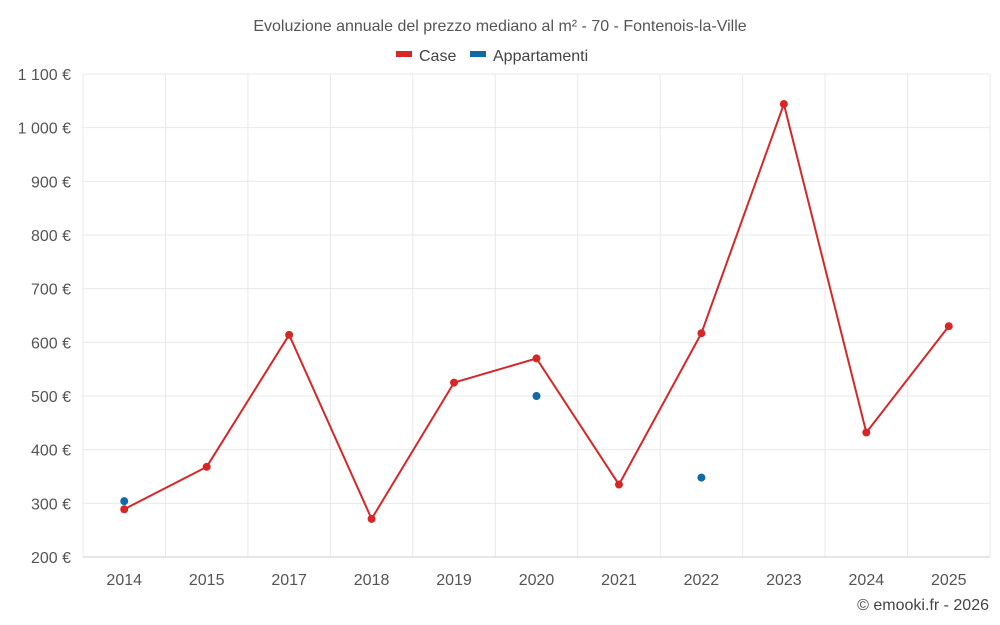 The width and height of the screenshot is (1000, 625). What do you see at coordinates (702, 580) in the screenshot?
I see `x-tick-label: 2022` at bounding box center [702, 580].